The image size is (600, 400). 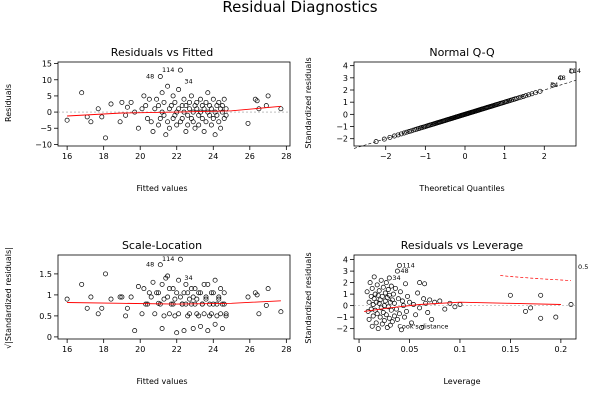 What do you see at coordinates (342, 329) in the screenshot?
I see `y-tick-label: −2` at bounding box center [342, 329].